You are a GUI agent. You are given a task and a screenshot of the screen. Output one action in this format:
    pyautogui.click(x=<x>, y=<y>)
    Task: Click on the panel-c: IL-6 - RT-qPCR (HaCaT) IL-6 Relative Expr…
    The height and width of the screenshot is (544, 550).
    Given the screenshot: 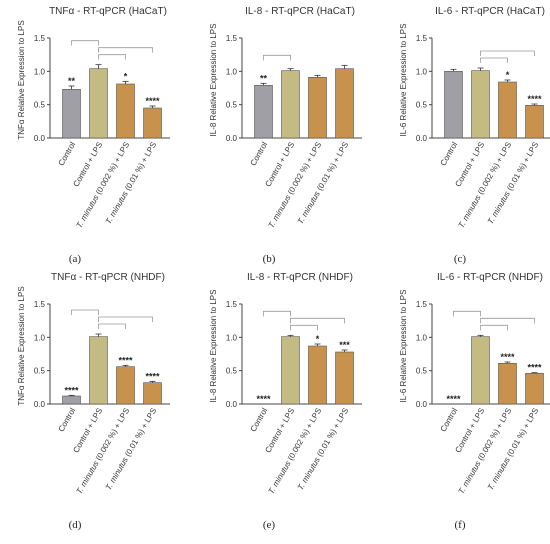 What is the action you would take?
    pyautogui.click(x=474, y=118)
    